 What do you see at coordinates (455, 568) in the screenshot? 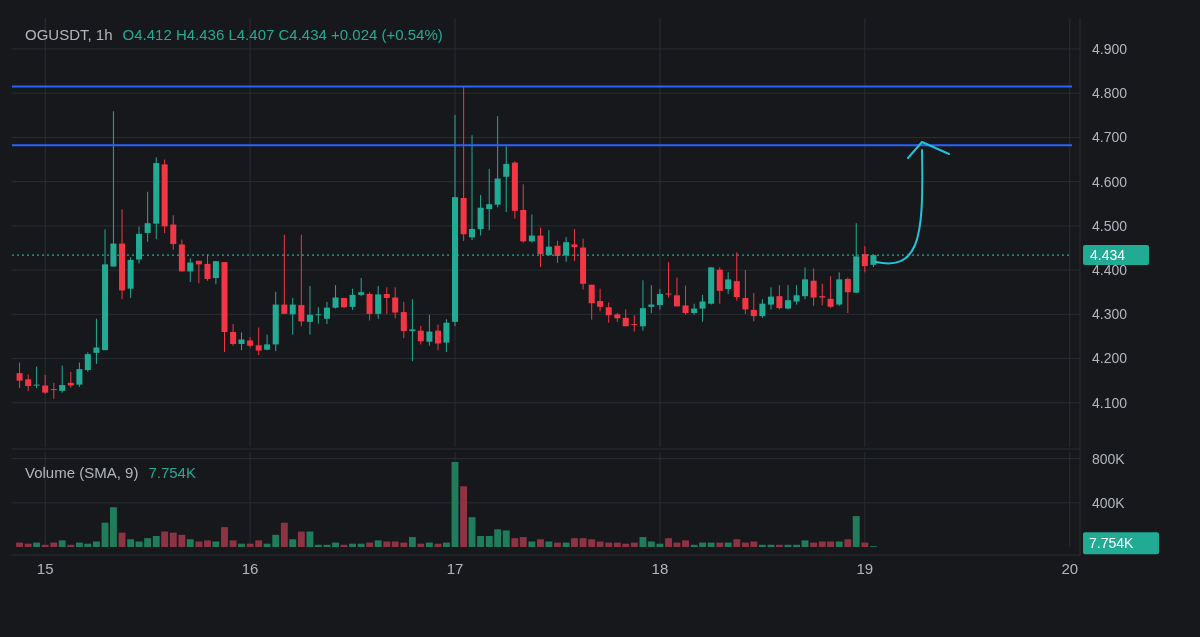
I see `x-tick-label: 17` at bounding box center [455, 568].